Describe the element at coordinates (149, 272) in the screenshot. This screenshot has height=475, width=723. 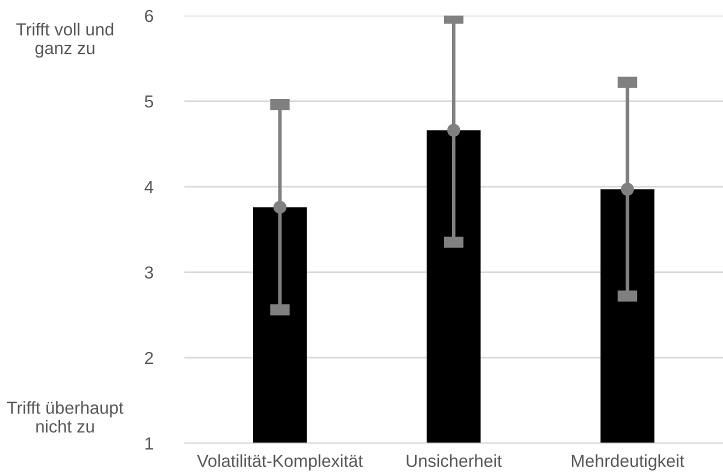
I see `y-tick-label: 3` at that location.